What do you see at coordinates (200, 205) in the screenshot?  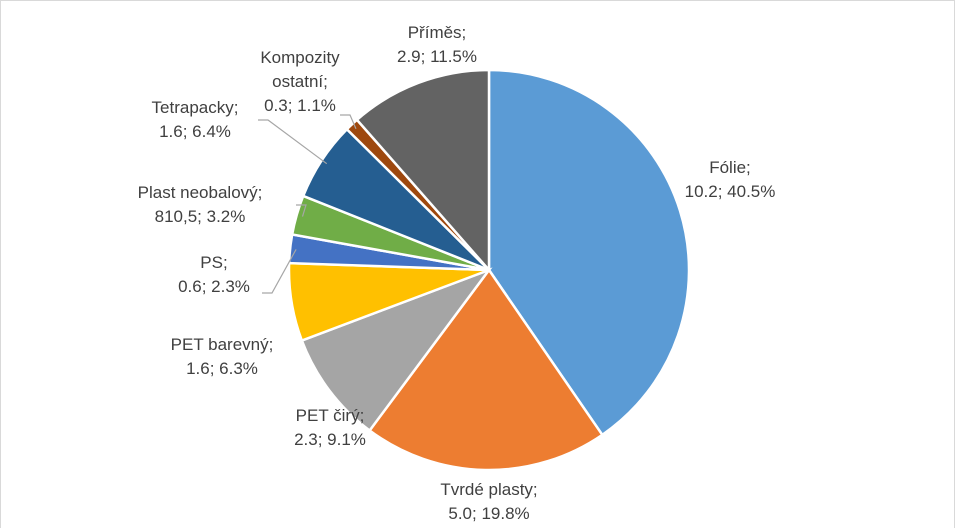 I see `data-label: Plast neobalový; 810,5; 3.2%` at bounding box center [200, 205].